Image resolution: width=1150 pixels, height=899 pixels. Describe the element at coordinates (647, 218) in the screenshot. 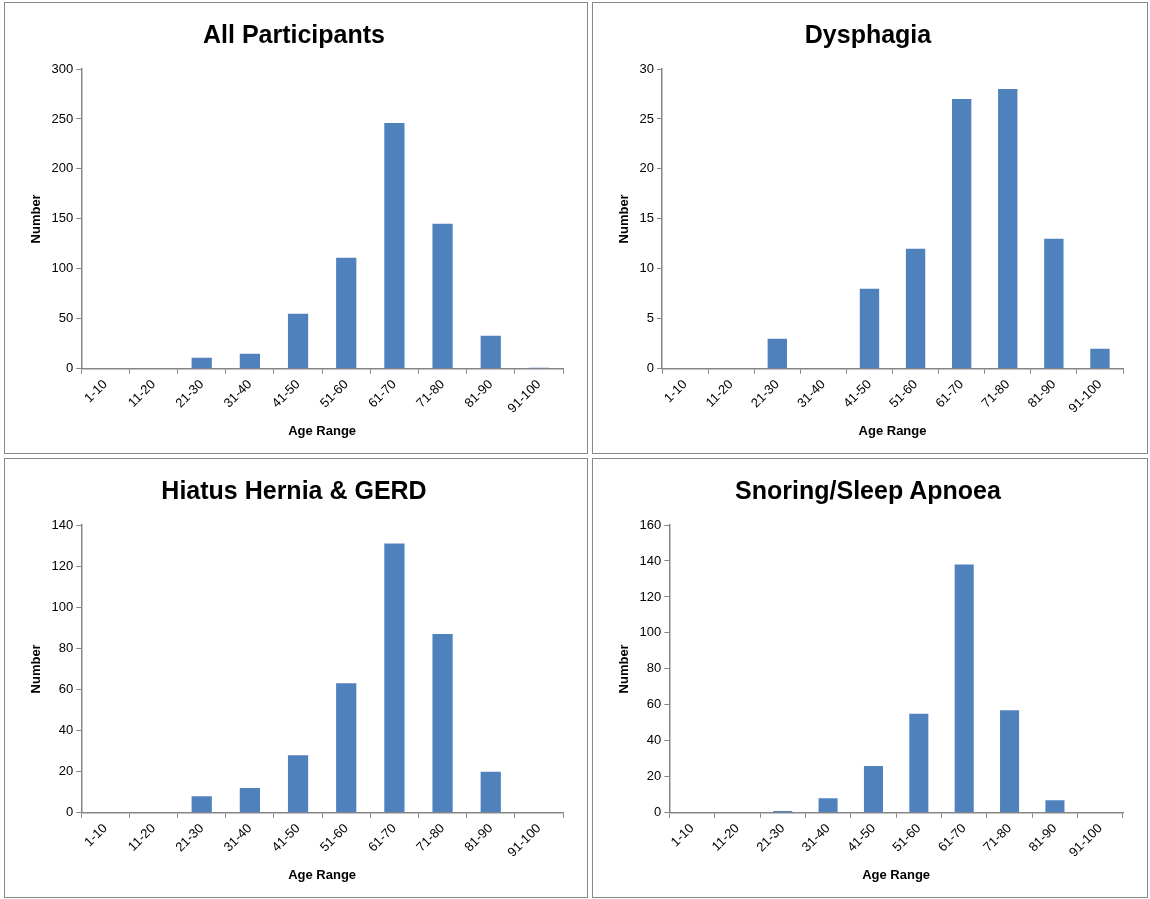

I see `y-tick-label: 15` at that location.